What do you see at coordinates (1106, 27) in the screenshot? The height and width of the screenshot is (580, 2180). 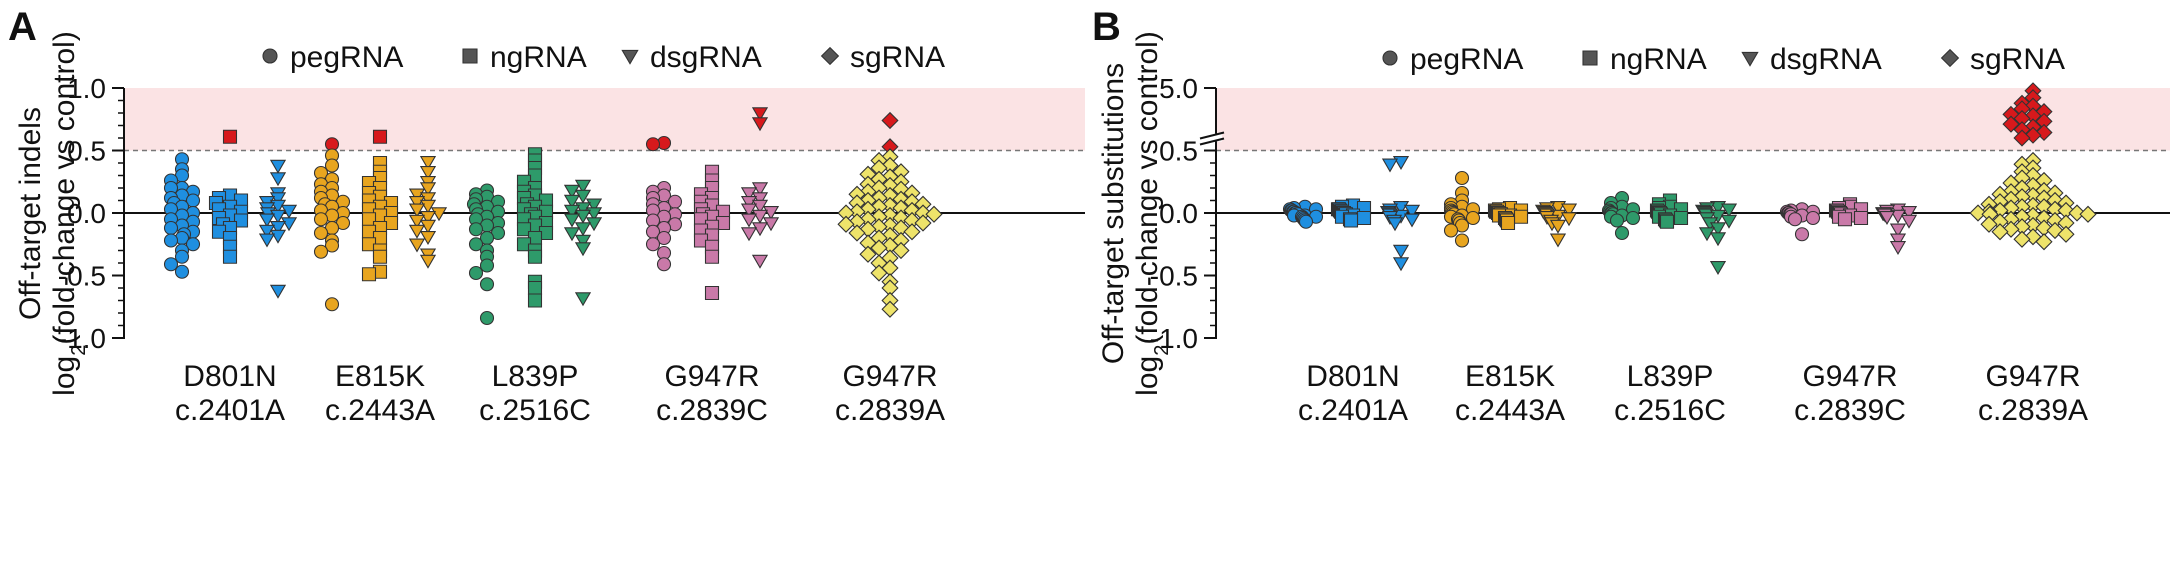 I see `panel-letter: B` at bounding box center [1106, 27].